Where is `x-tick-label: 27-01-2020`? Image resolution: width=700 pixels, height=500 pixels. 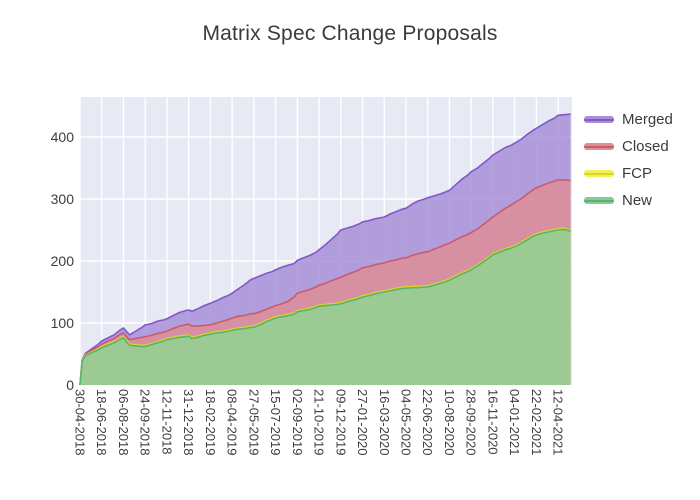 x-tick-label: 27-01-2020 is located at coordinates (362, 422).